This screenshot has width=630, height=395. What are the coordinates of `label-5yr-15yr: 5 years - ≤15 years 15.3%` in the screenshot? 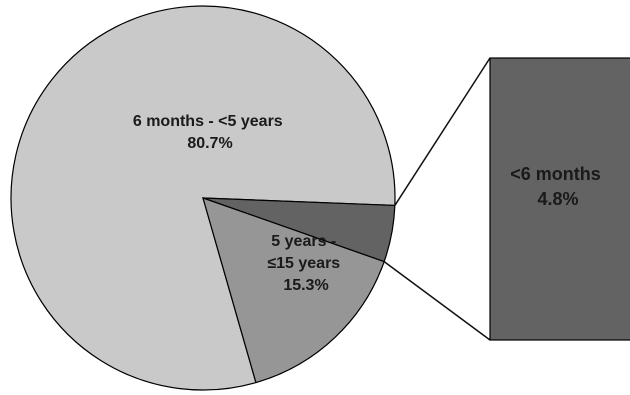 It's located at (305, 263).